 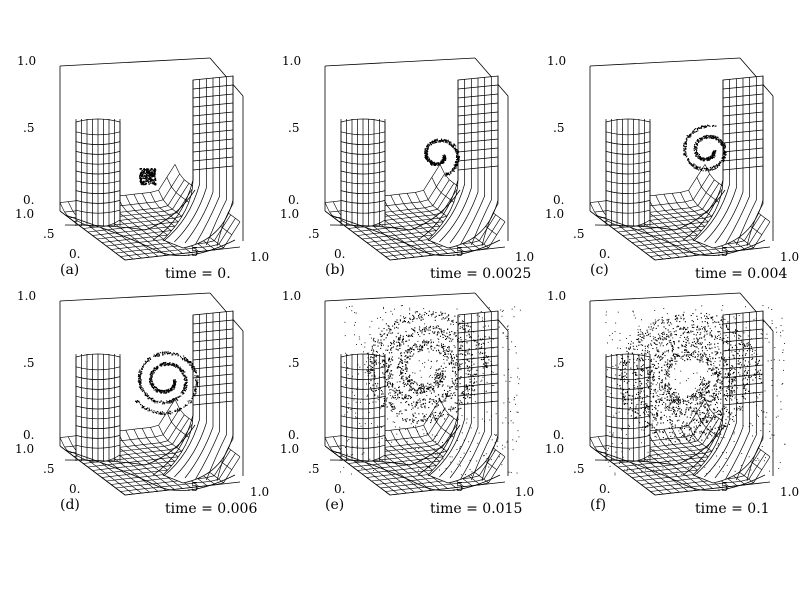 What do you see at coordinates (335, 270) in the screenshot?
I see `panel-tag: (b)` at bounding box center [335, 270].